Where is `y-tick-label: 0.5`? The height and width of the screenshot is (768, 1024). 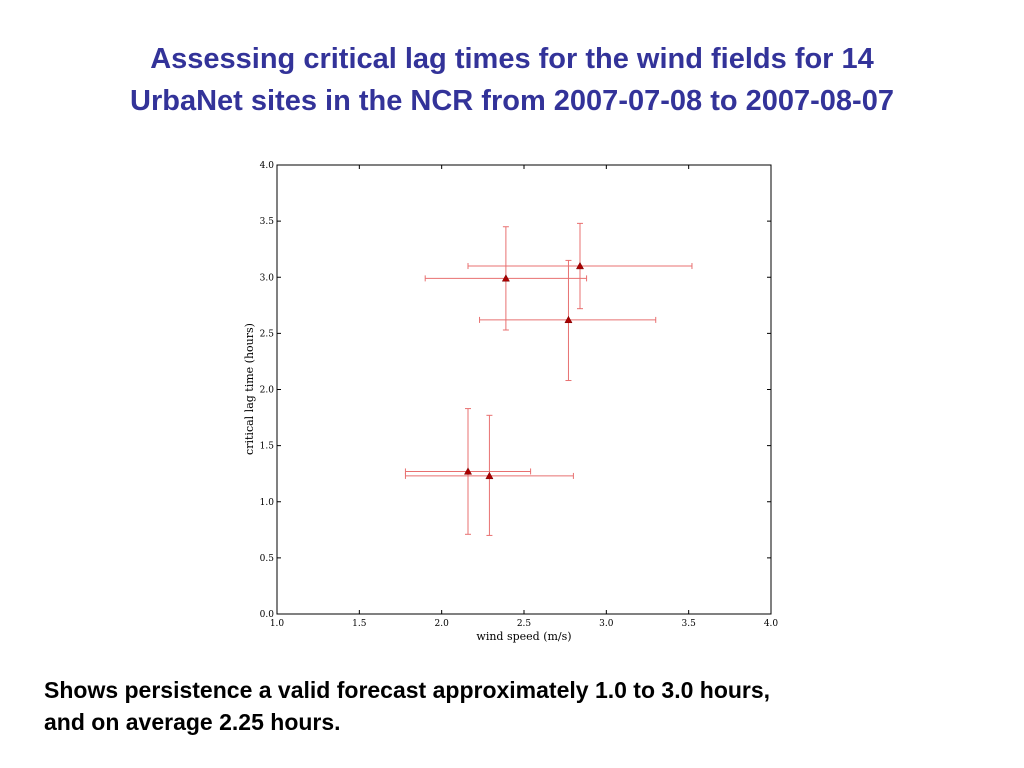
y-tick-label: 0.5 is located at coordinates (267, 559).